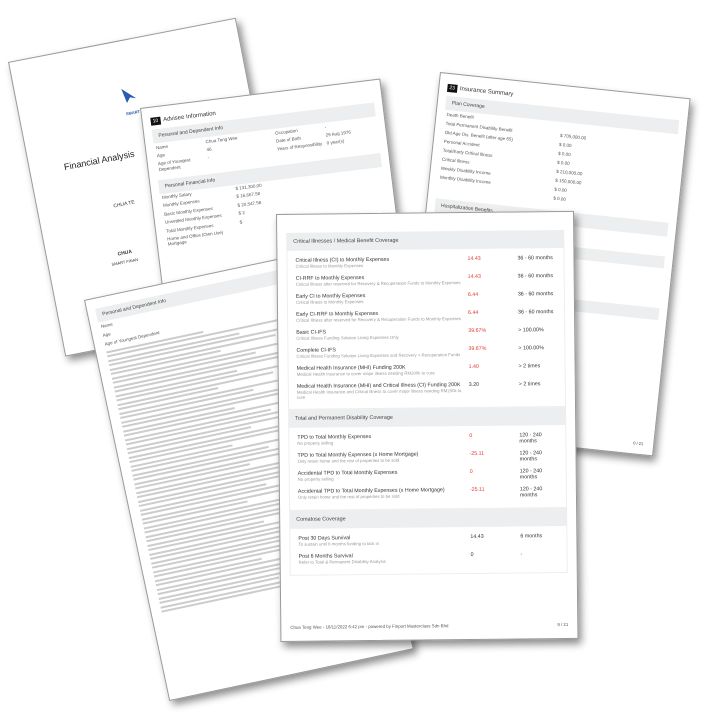  What do you see at coordinates (452, 88) in the screenshot?
I see `section-number: 23` at bounding box center [452, 88].